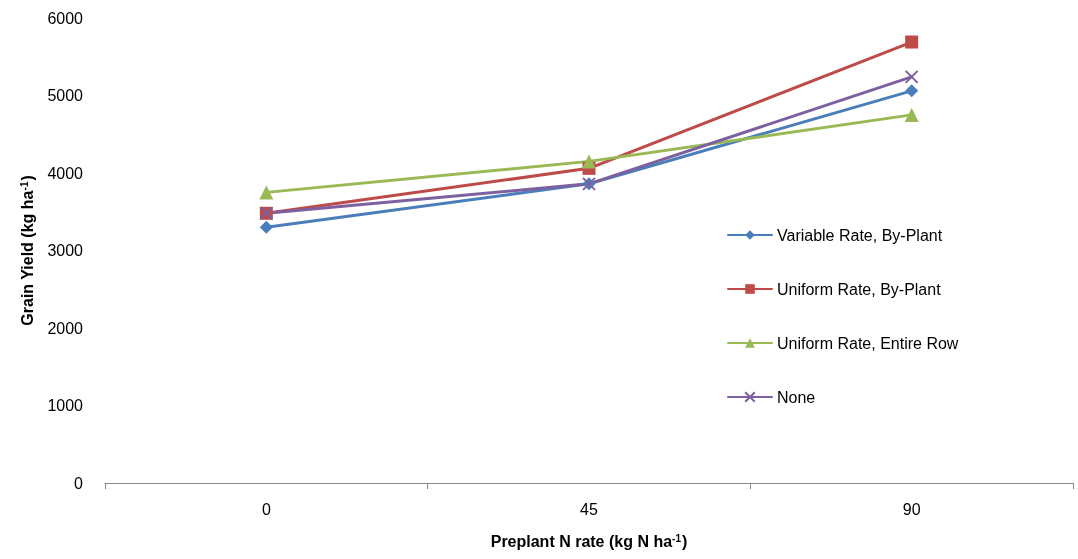  Describe the element at coordinates (860, 235) in the screenshot. I see `legend-label: Variable Rate, By-Plant` at that location.